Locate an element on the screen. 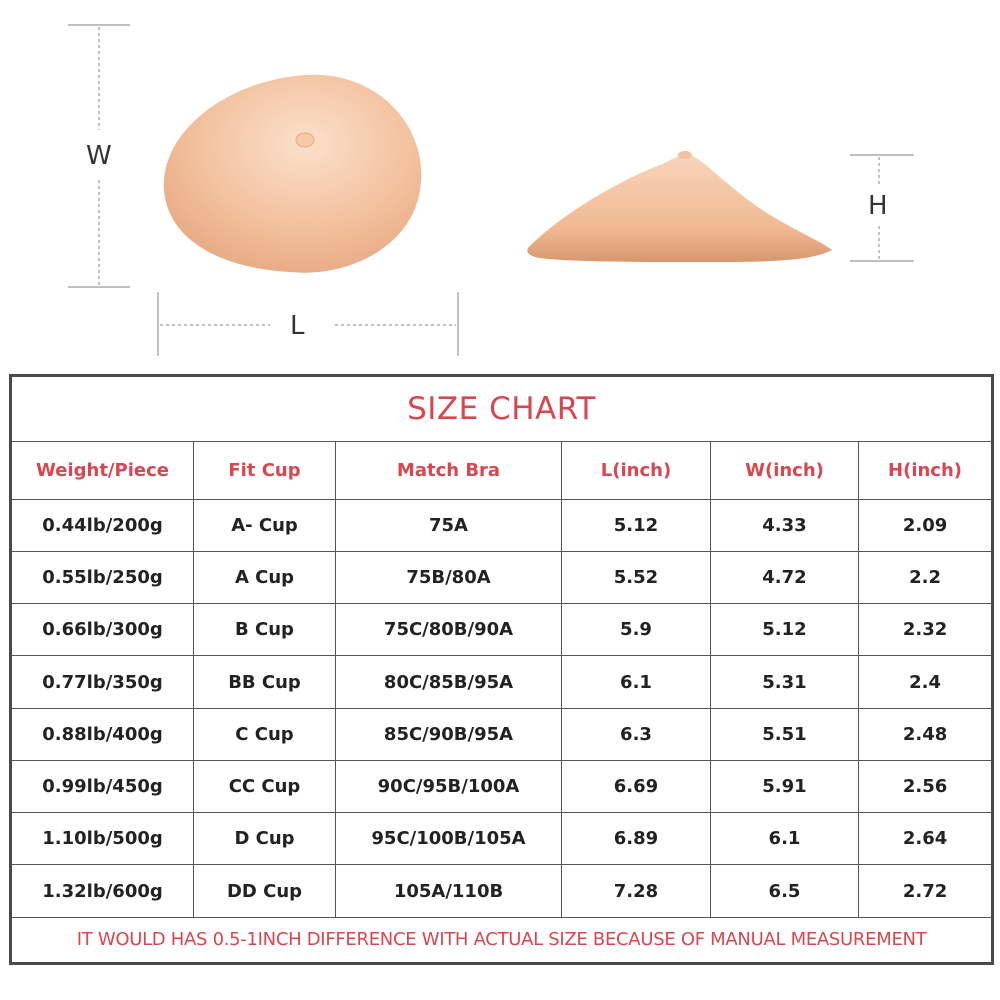 The image size is (1000, 1000). cell-fit-cup: DD Cup is located at coordinates (264, 891).